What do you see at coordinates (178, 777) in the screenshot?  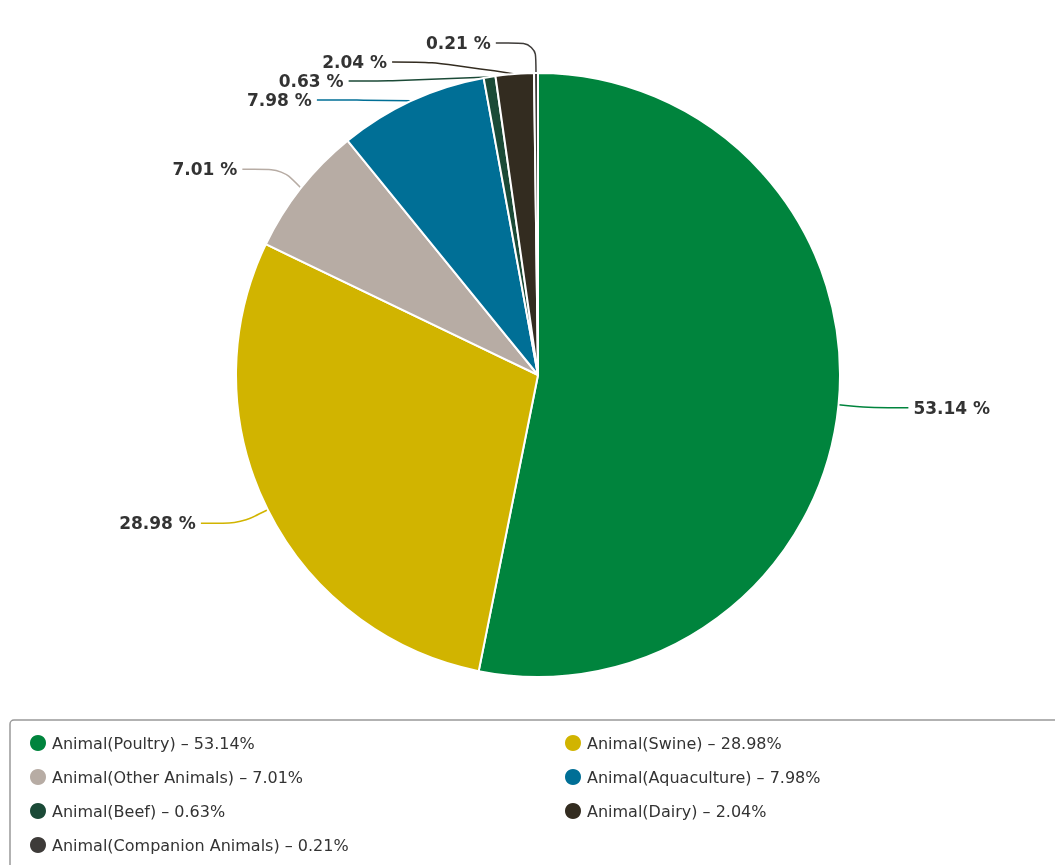 I see `legend-label: Animal(Other Animals) – 7.01%` at bounding box center [178, 777].